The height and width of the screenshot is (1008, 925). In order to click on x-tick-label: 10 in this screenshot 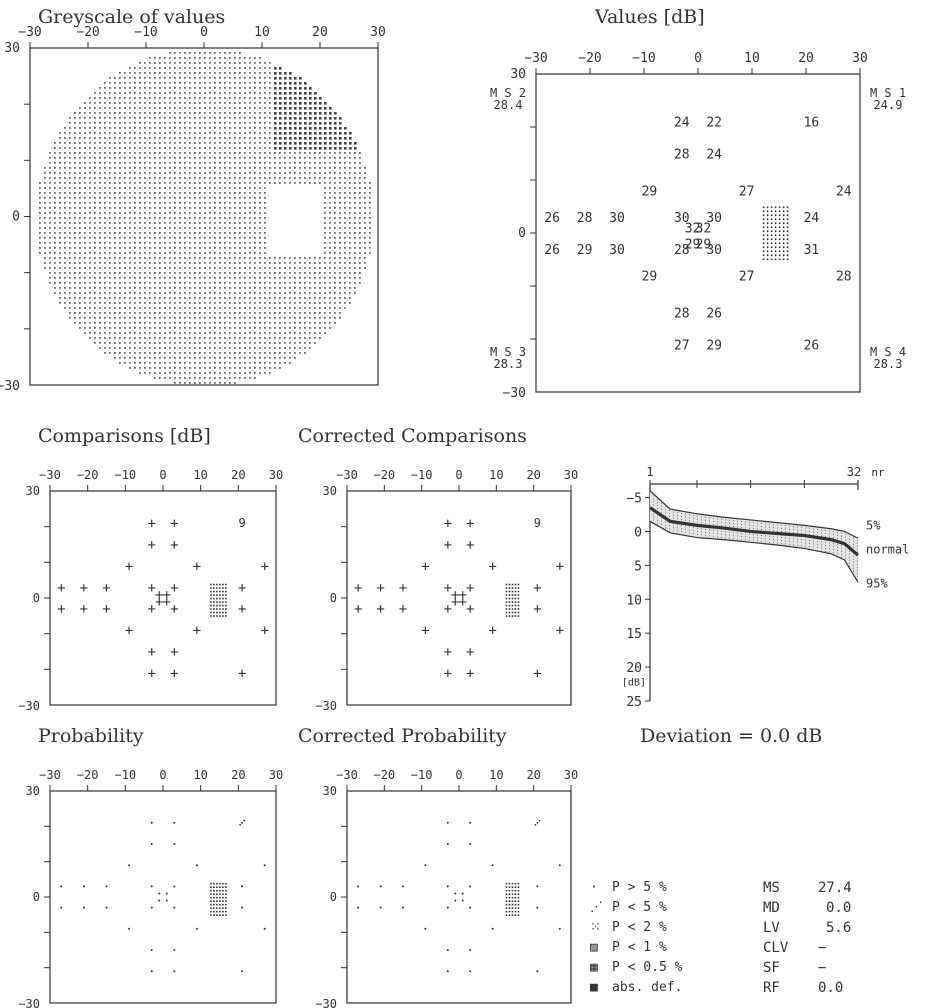, I will do `click(200, 775)`.